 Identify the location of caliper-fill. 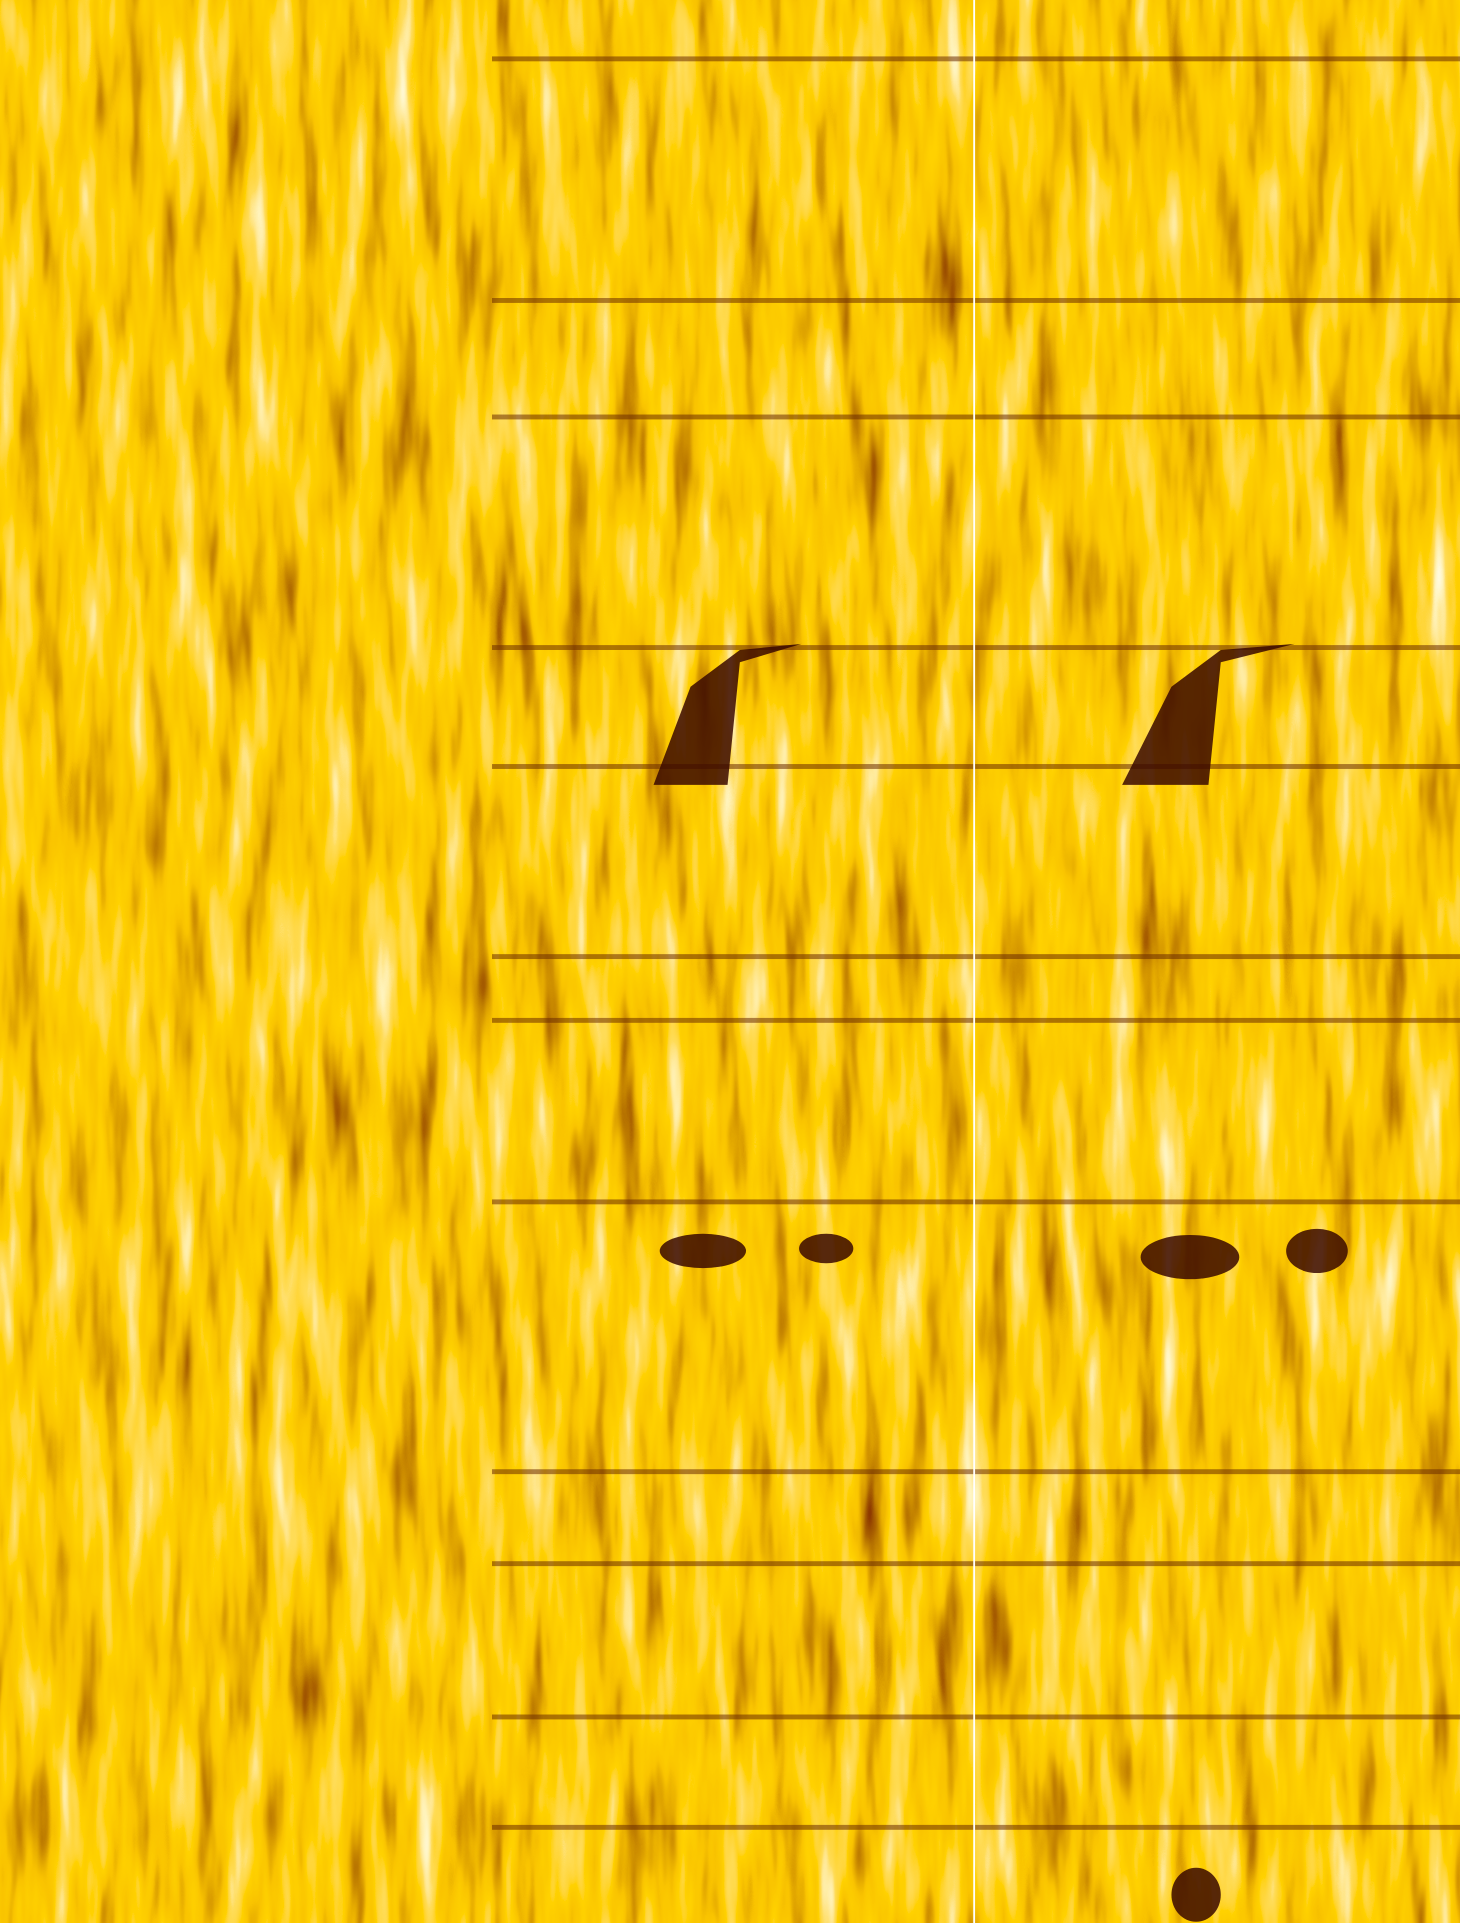
(128, 961).